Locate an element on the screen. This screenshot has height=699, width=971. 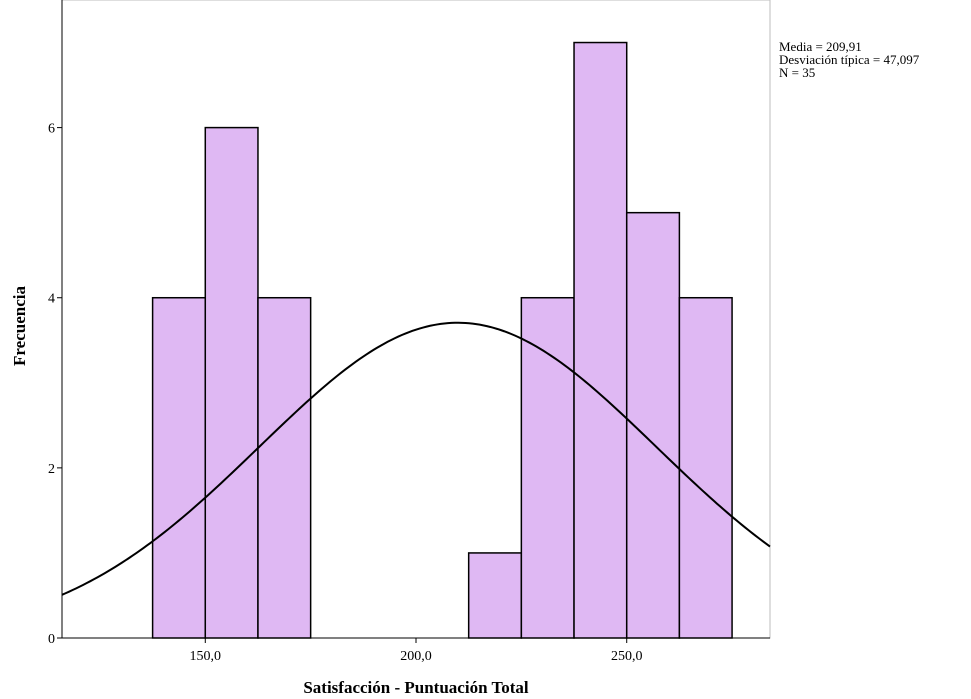
y-tick-label: 6 is located at coordinates (51, 129).